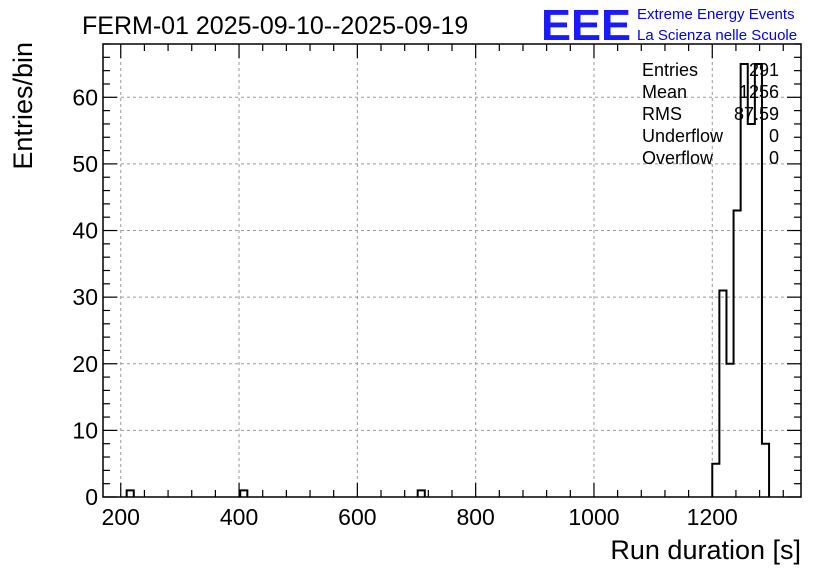 This screenshot has width=836, height=572. Describe the element at coordinates (586, 25) in the screenshot. I see `eee-logo-text: EEE` at that location.